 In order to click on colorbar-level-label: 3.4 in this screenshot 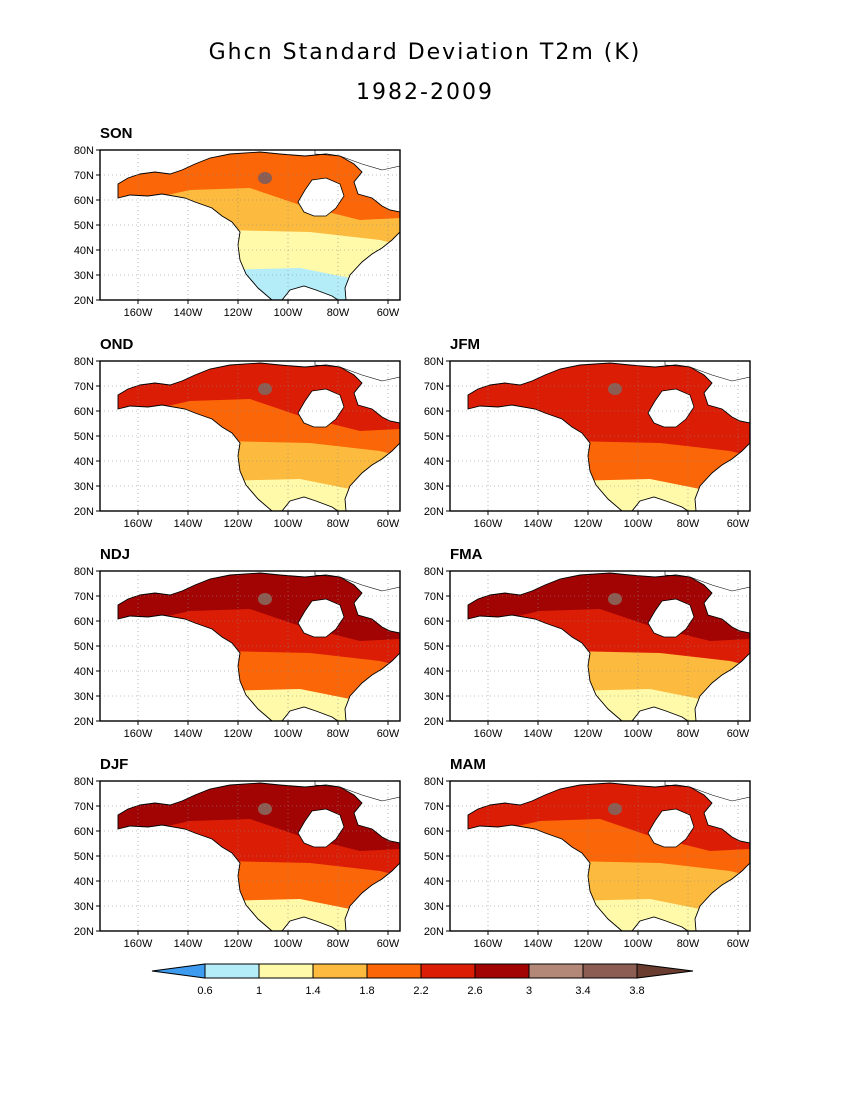, I will do `click(582, 991)`.